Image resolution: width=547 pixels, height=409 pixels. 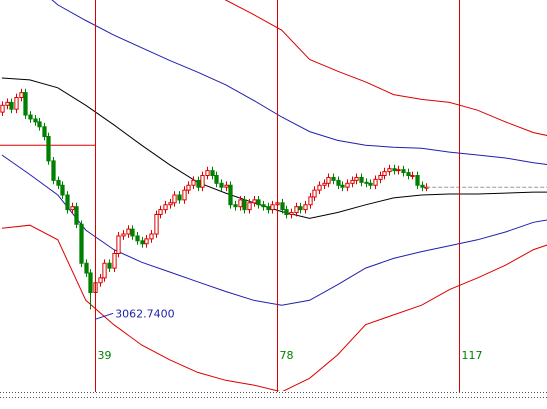 I want to click on min-label-leader, so click(x=104, y=316).